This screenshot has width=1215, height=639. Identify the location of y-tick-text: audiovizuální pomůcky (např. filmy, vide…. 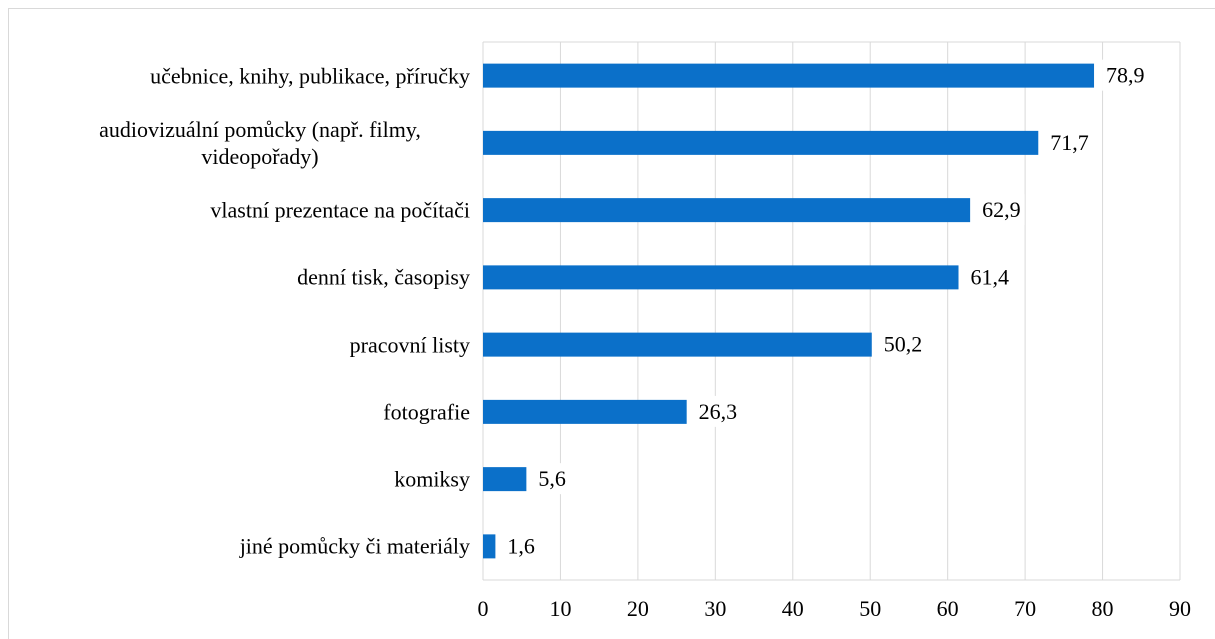
(260, 142).